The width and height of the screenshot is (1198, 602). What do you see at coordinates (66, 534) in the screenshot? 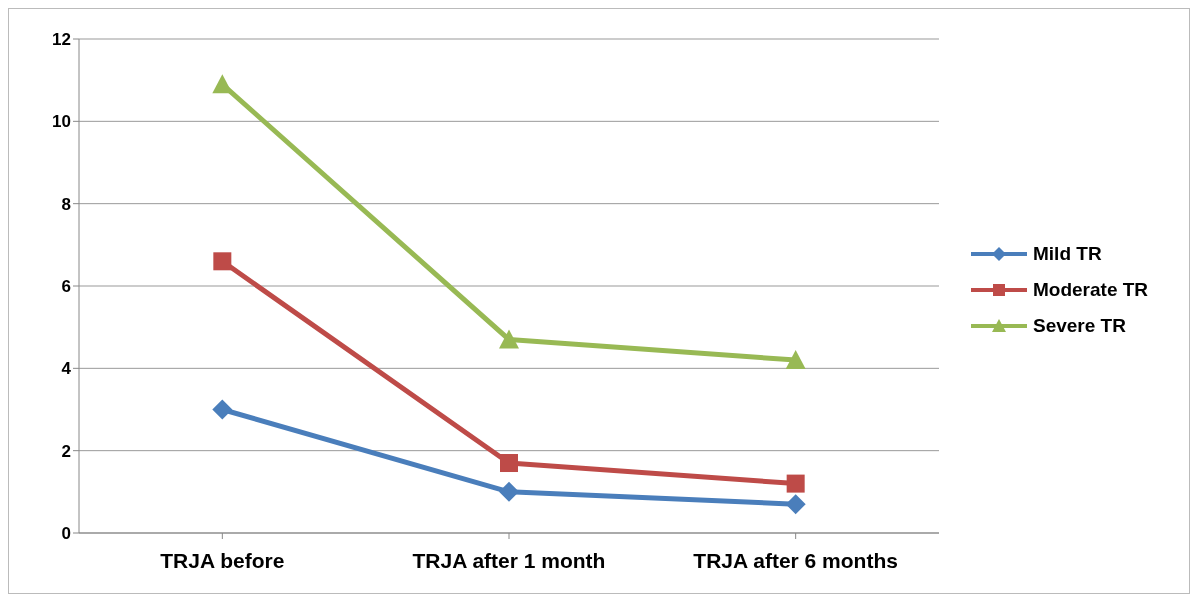
I see `y-tick-label: 0` at bounding box center [66, 534].